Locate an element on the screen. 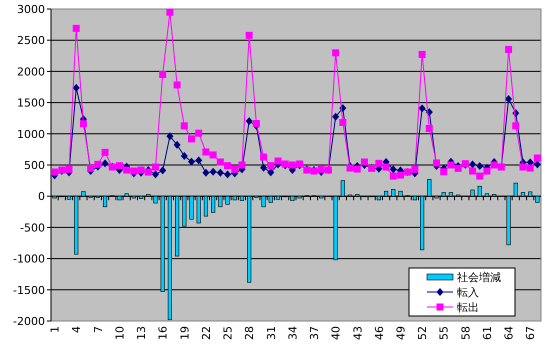 The height and width of the screenshot is (344, 548). x-tick-label: 10 is located at coordinates (119, 333).